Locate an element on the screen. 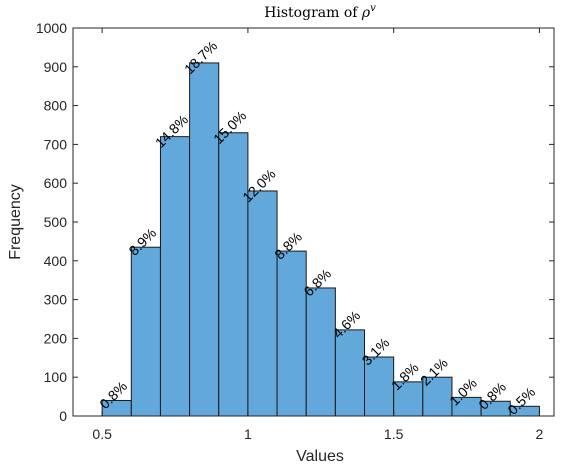  x-tick-label: 1.5 is located at coordinates (394, 434).